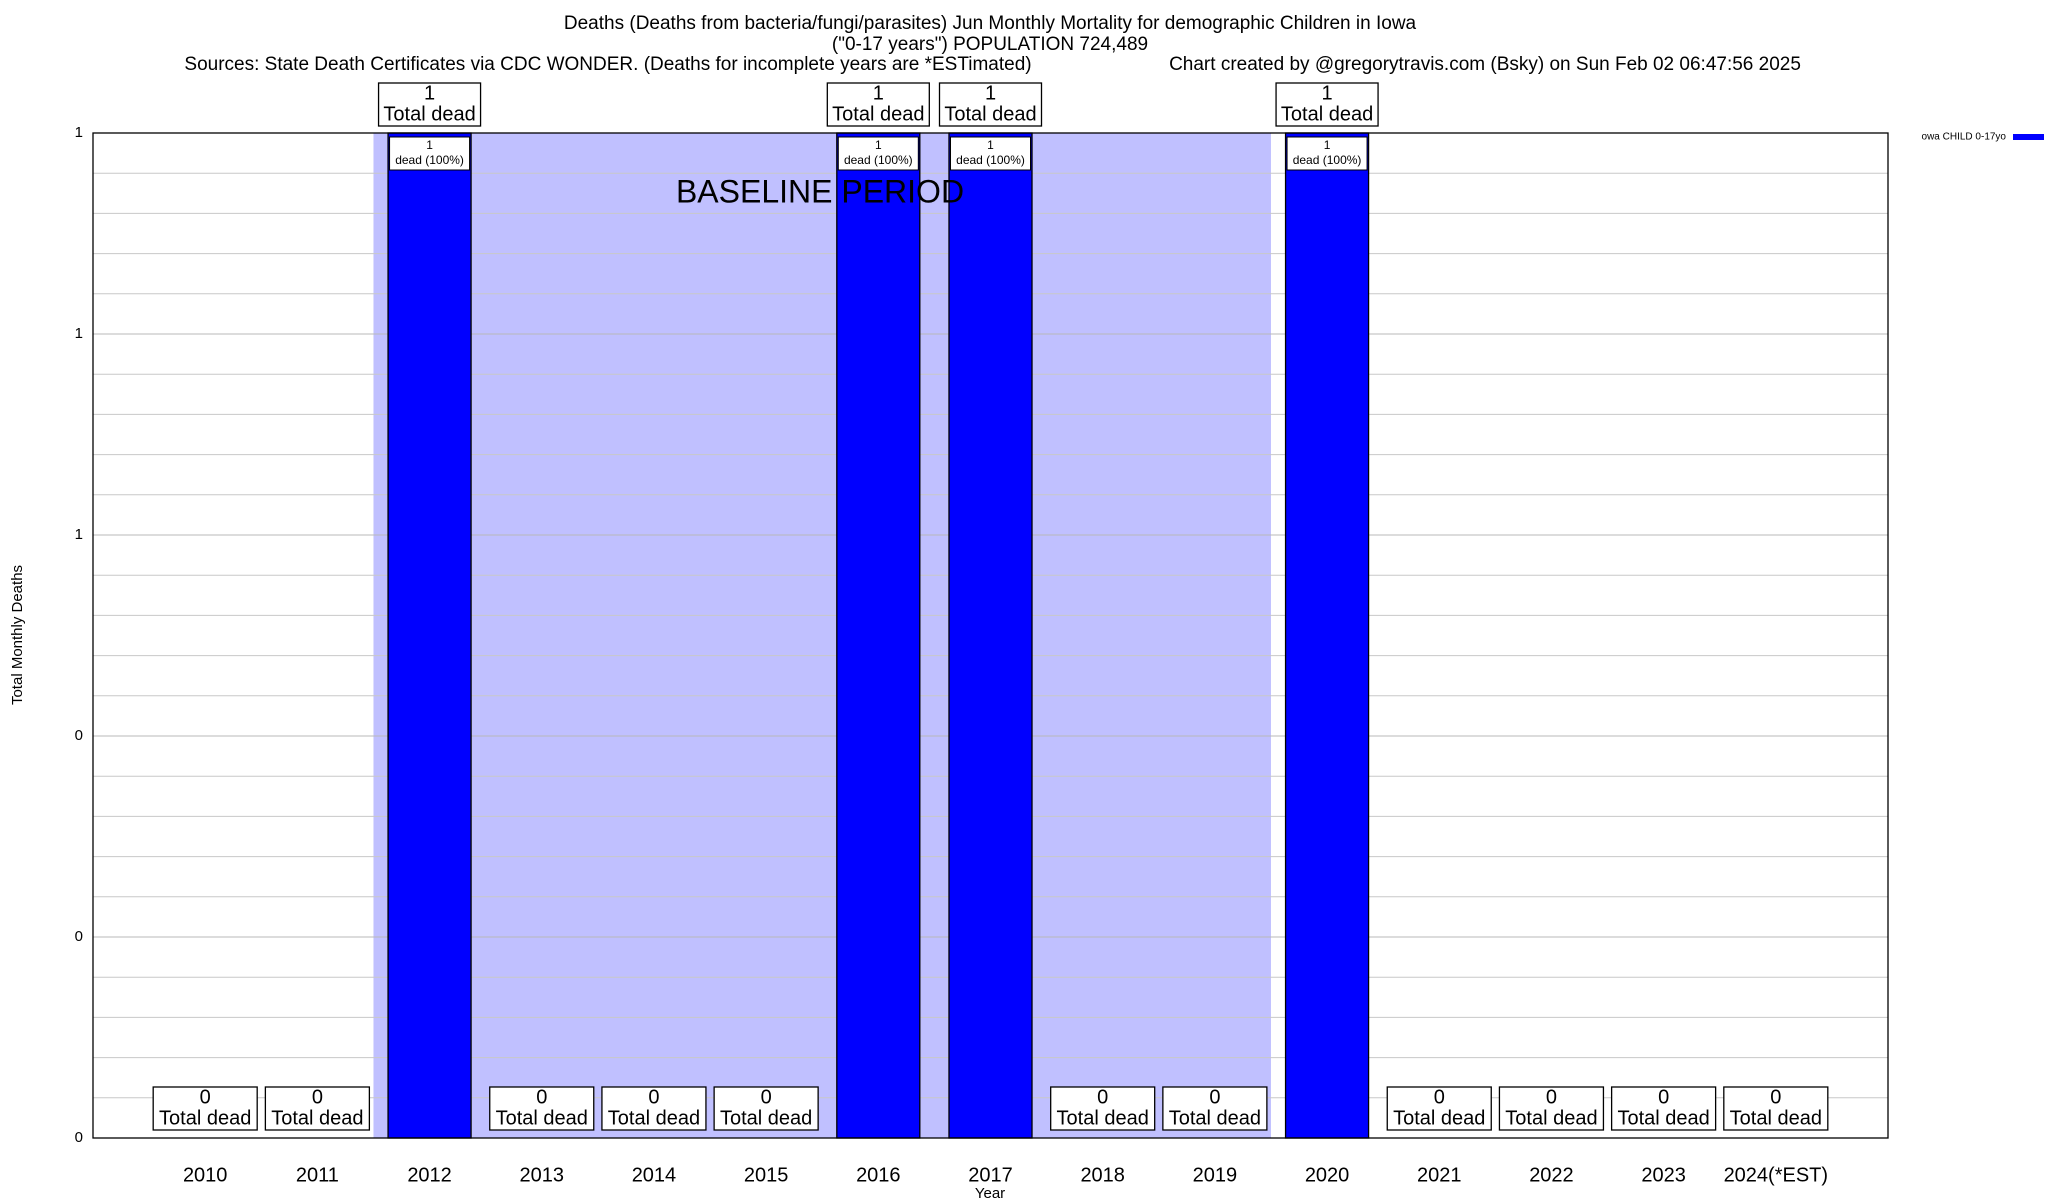  What do you see at coordinates (205, 1175) in the screenshot?
I see `x-tick-label: 2010` at bounding box center [205, 1175].